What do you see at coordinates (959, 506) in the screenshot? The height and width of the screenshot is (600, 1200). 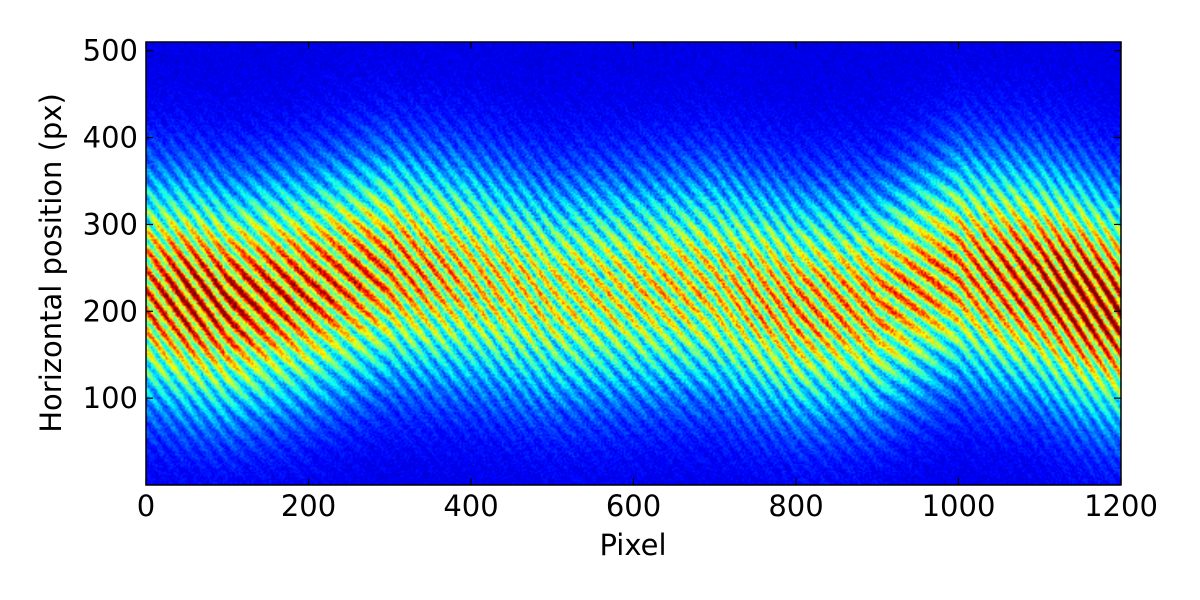 I see `x-tick-label: 1000` at bounding box center [959, 506].